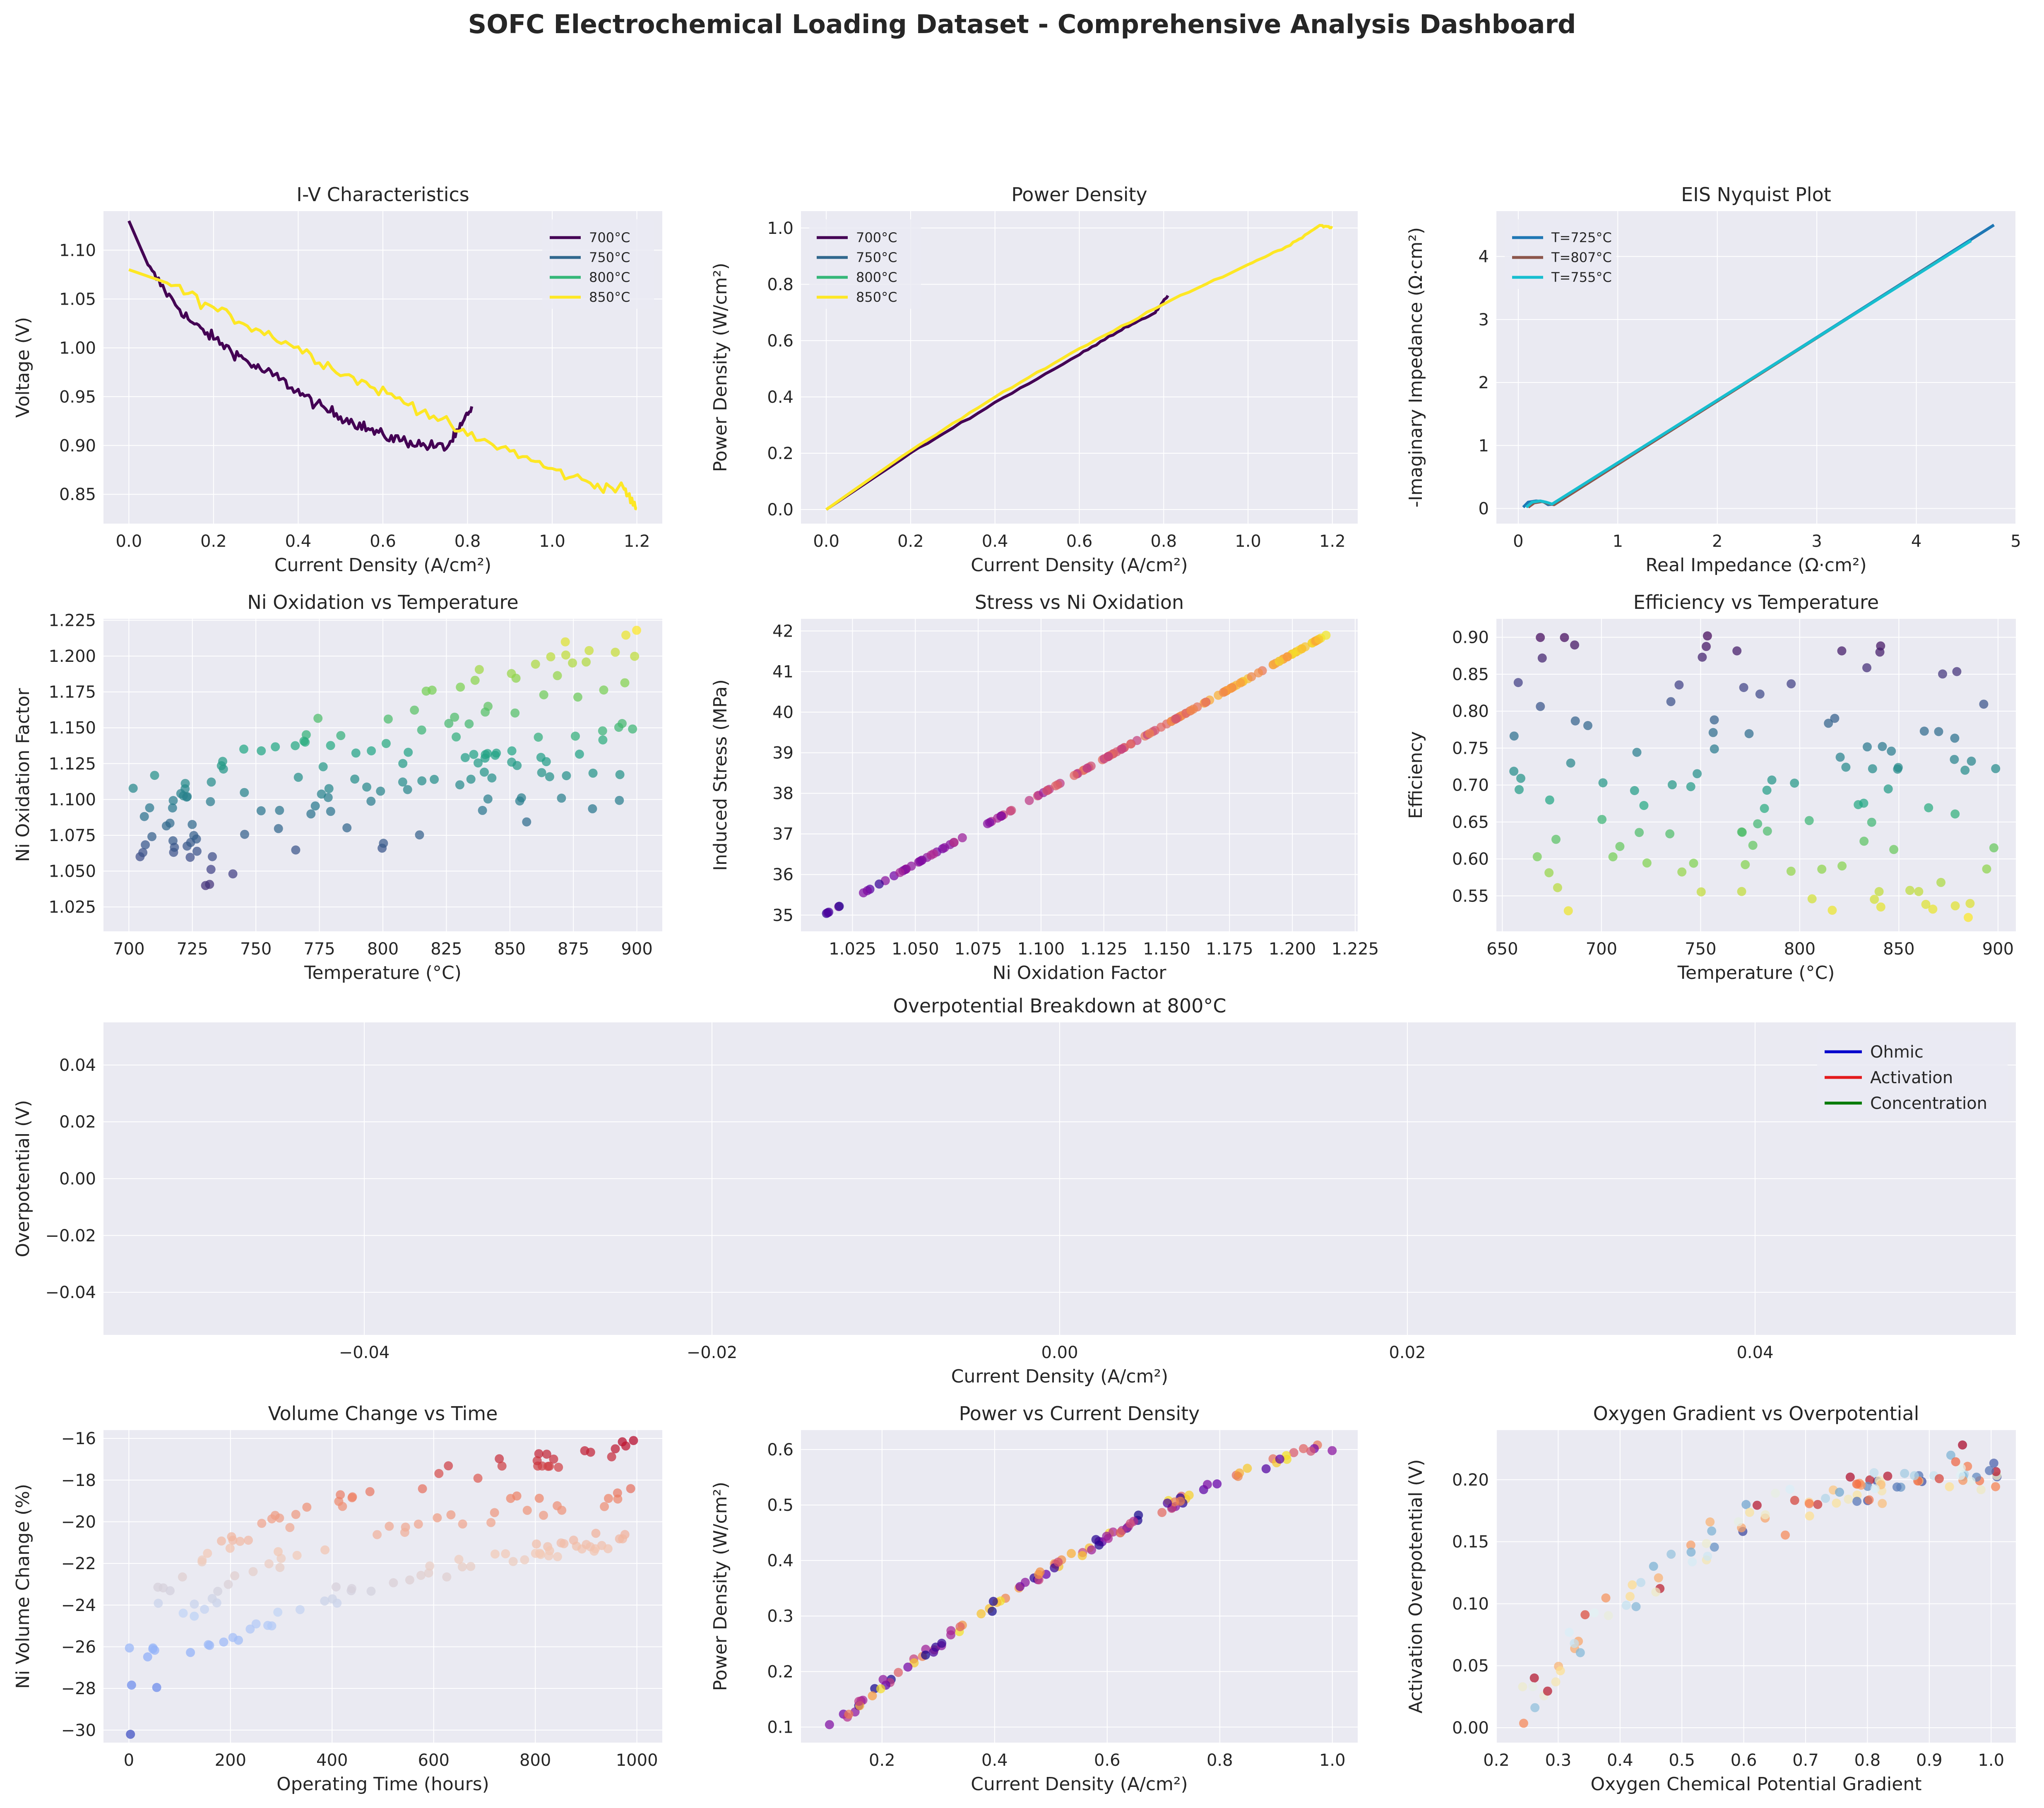 This screenshot has height=1808, width=2044. I want to click on x-tick-label: 650, so click(1502, 949).